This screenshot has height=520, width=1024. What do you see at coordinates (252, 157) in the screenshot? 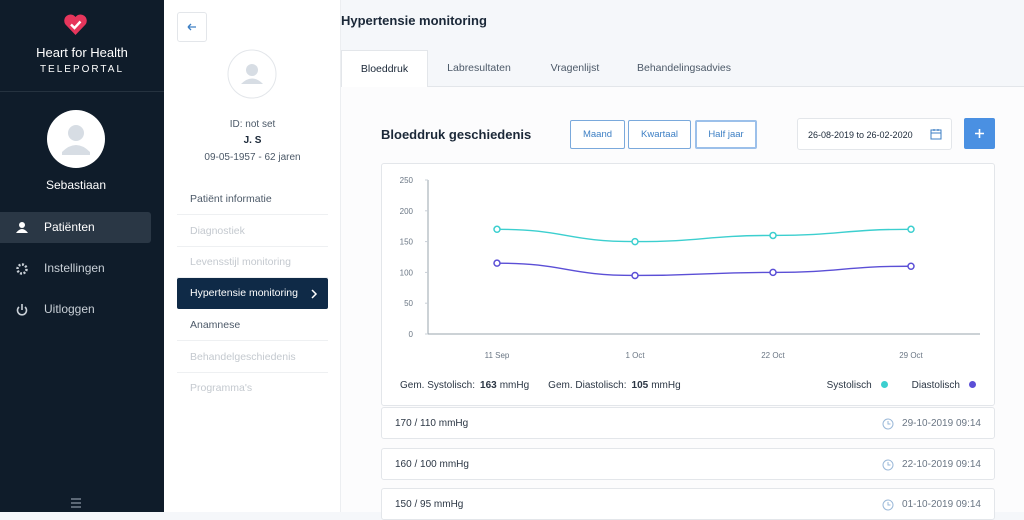
I see `patient-birth: 09-05-1957 - 62 jaren` at bounding box center [252, 157].